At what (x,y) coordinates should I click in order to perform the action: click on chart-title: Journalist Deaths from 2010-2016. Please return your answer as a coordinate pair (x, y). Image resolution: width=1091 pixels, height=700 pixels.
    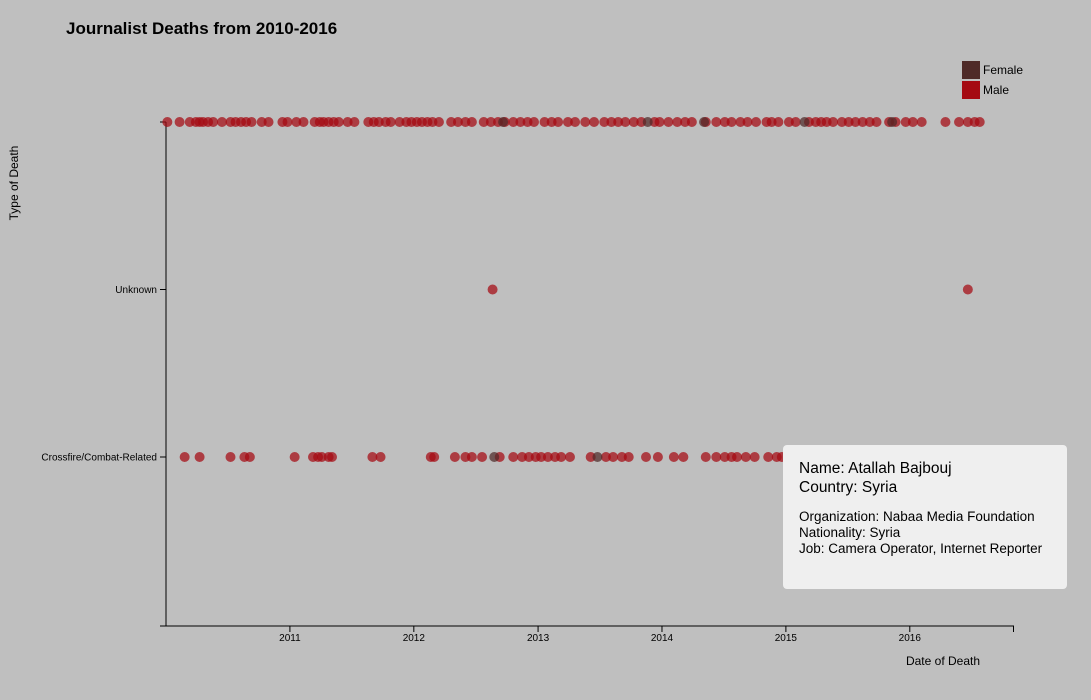
    Looking at the image, I should click on (202, 28).